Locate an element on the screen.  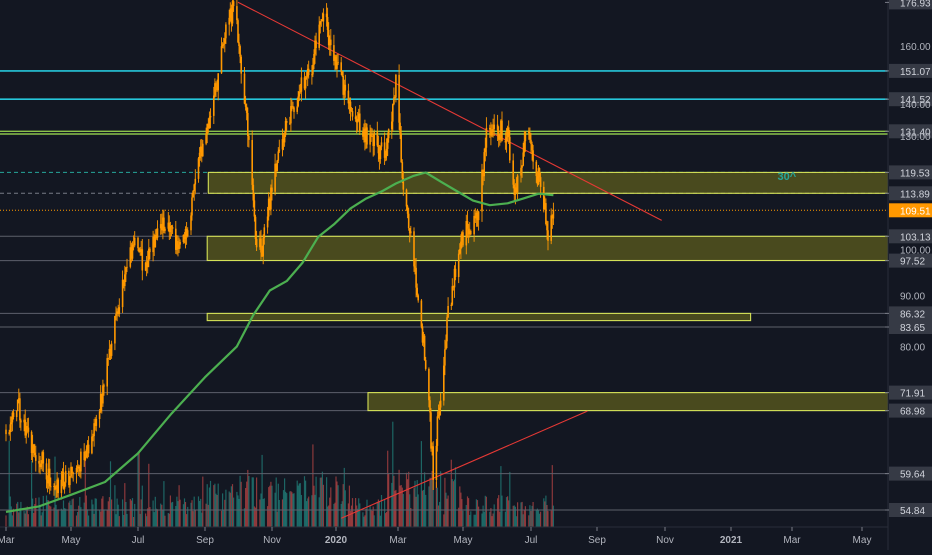
x-tick-label: 2021 is located at coordinates (731, 540).